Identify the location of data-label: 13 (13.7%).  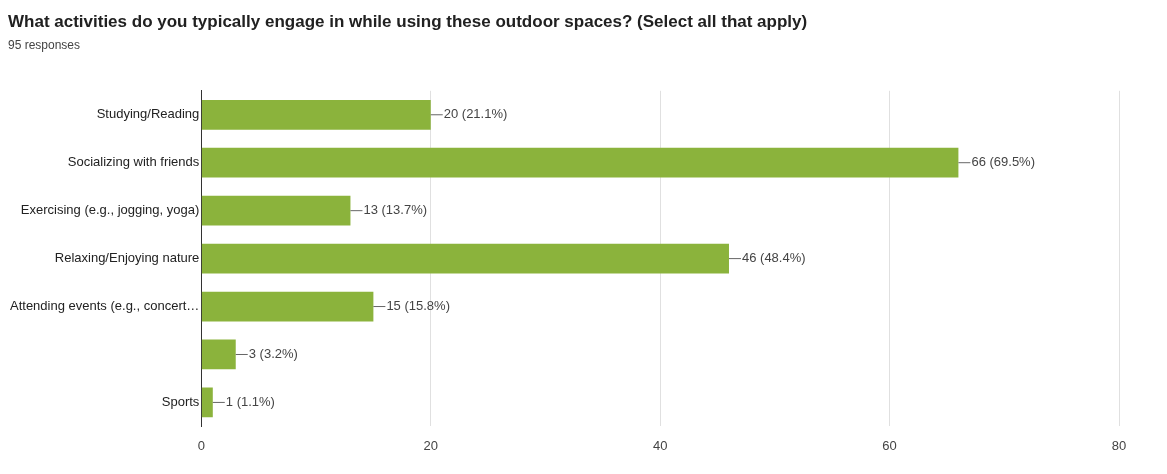
(395, 210).